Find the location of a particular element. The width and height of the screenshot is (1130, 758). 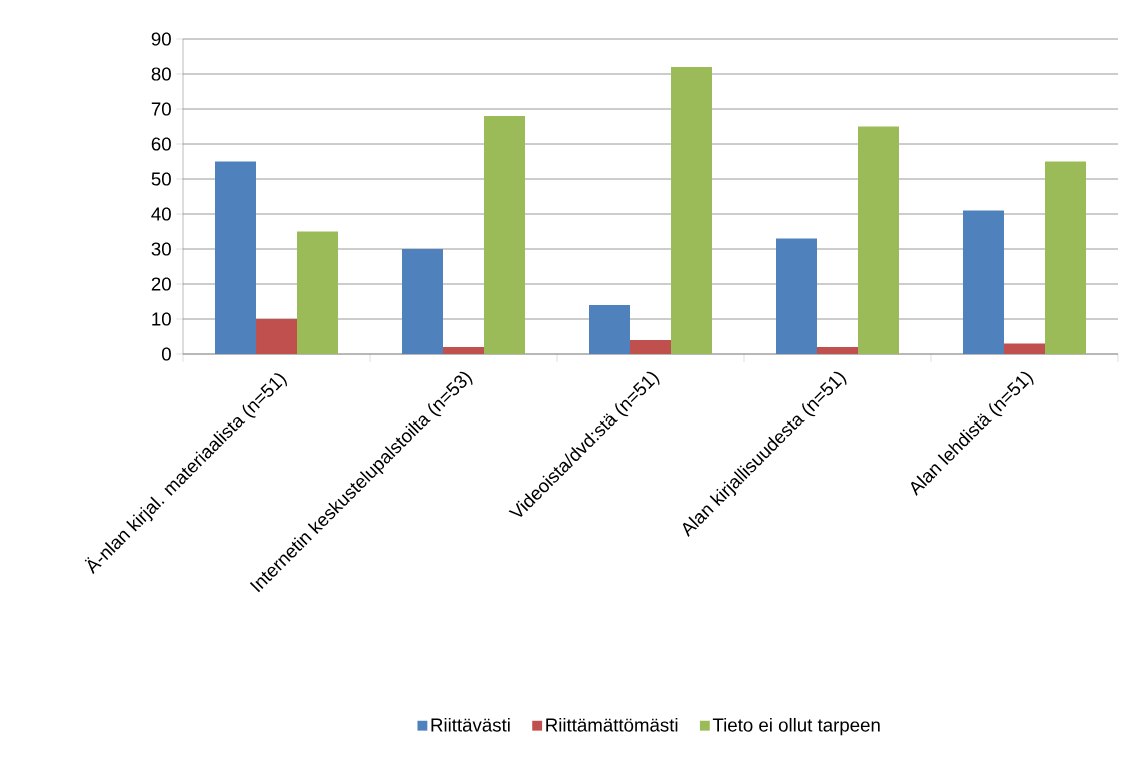

legend-label: Riittämättömästi is located at coordinates (612, 724).